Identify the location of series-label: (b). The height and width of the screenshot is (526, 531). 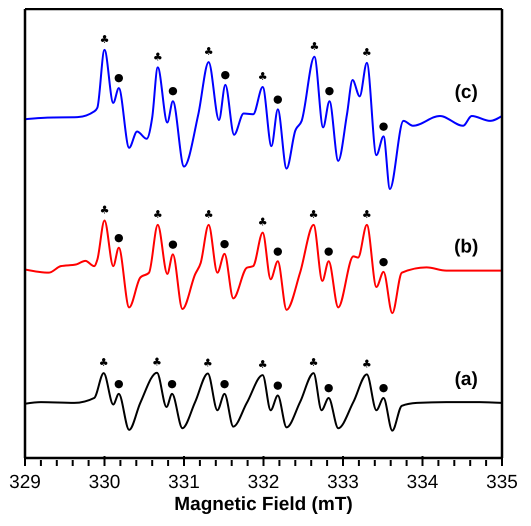
(466, 247).